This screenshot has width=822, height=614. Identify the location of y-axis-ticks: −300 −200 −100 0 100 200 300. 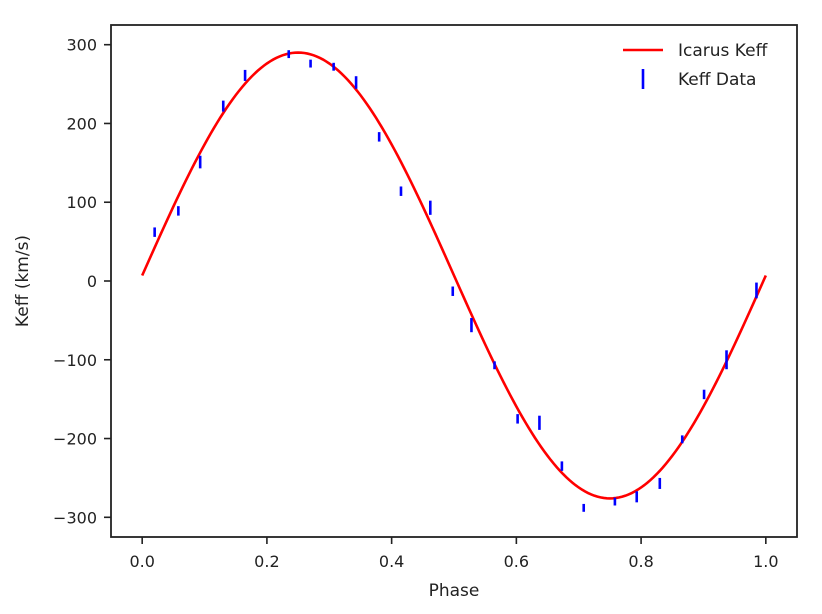
(82, 281).